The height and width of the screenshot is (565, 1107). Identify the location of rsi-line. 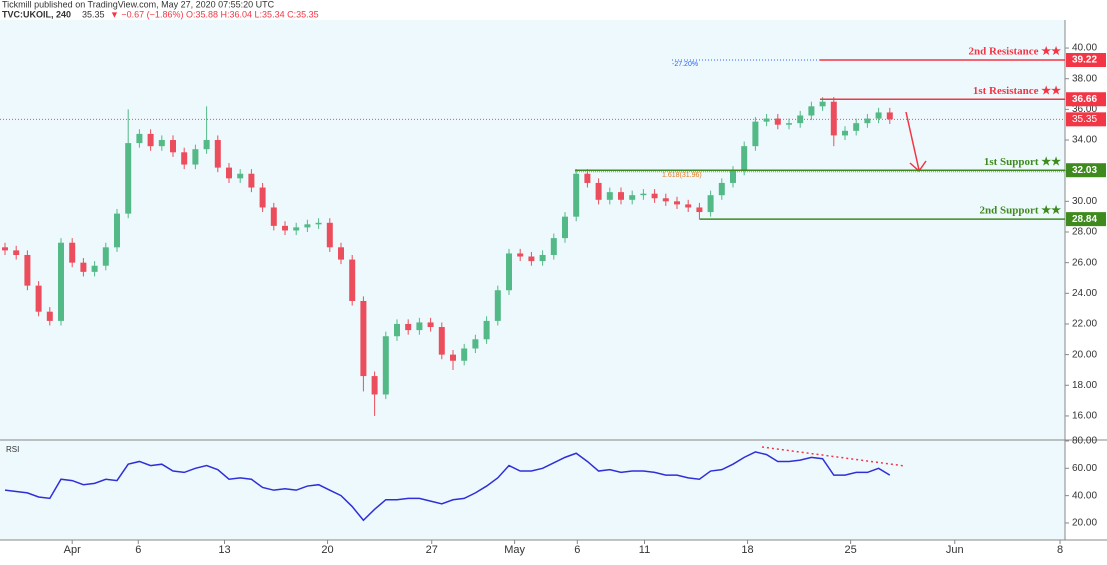
(447, 486).